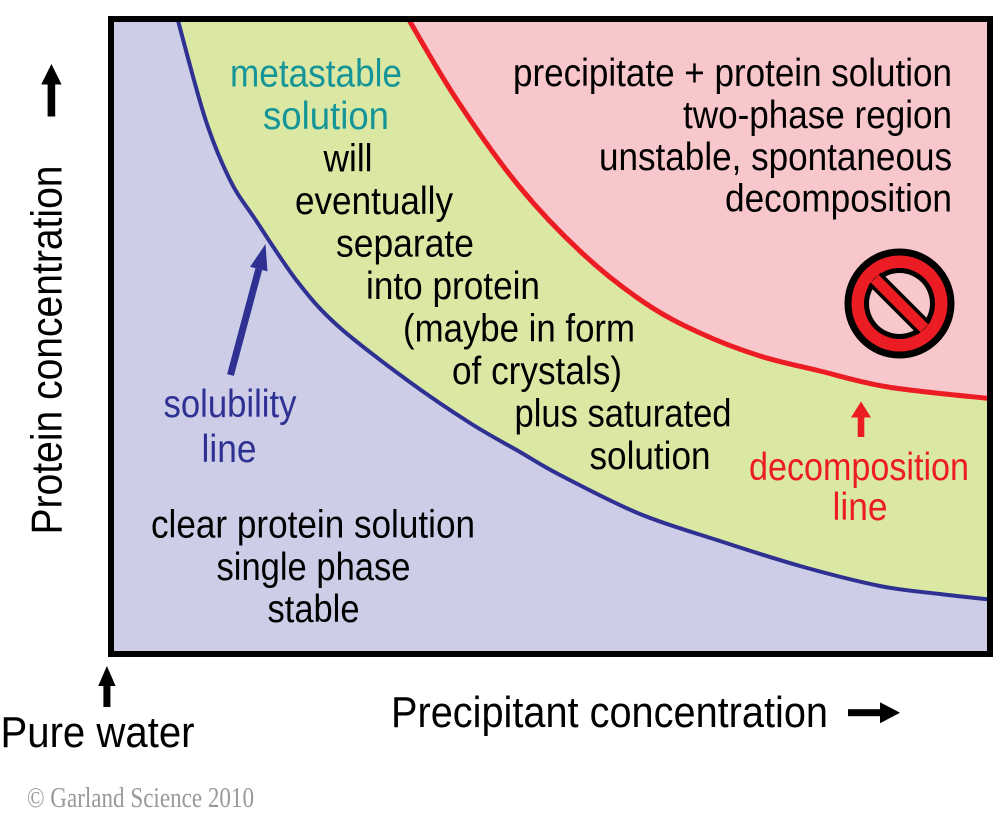 Image resolution: width=1000 pixels, height=831 pixels. Describe the element at coordinates (609, 712) in the screenshot. I see `svg-text: Precipitant concentration` at that location.